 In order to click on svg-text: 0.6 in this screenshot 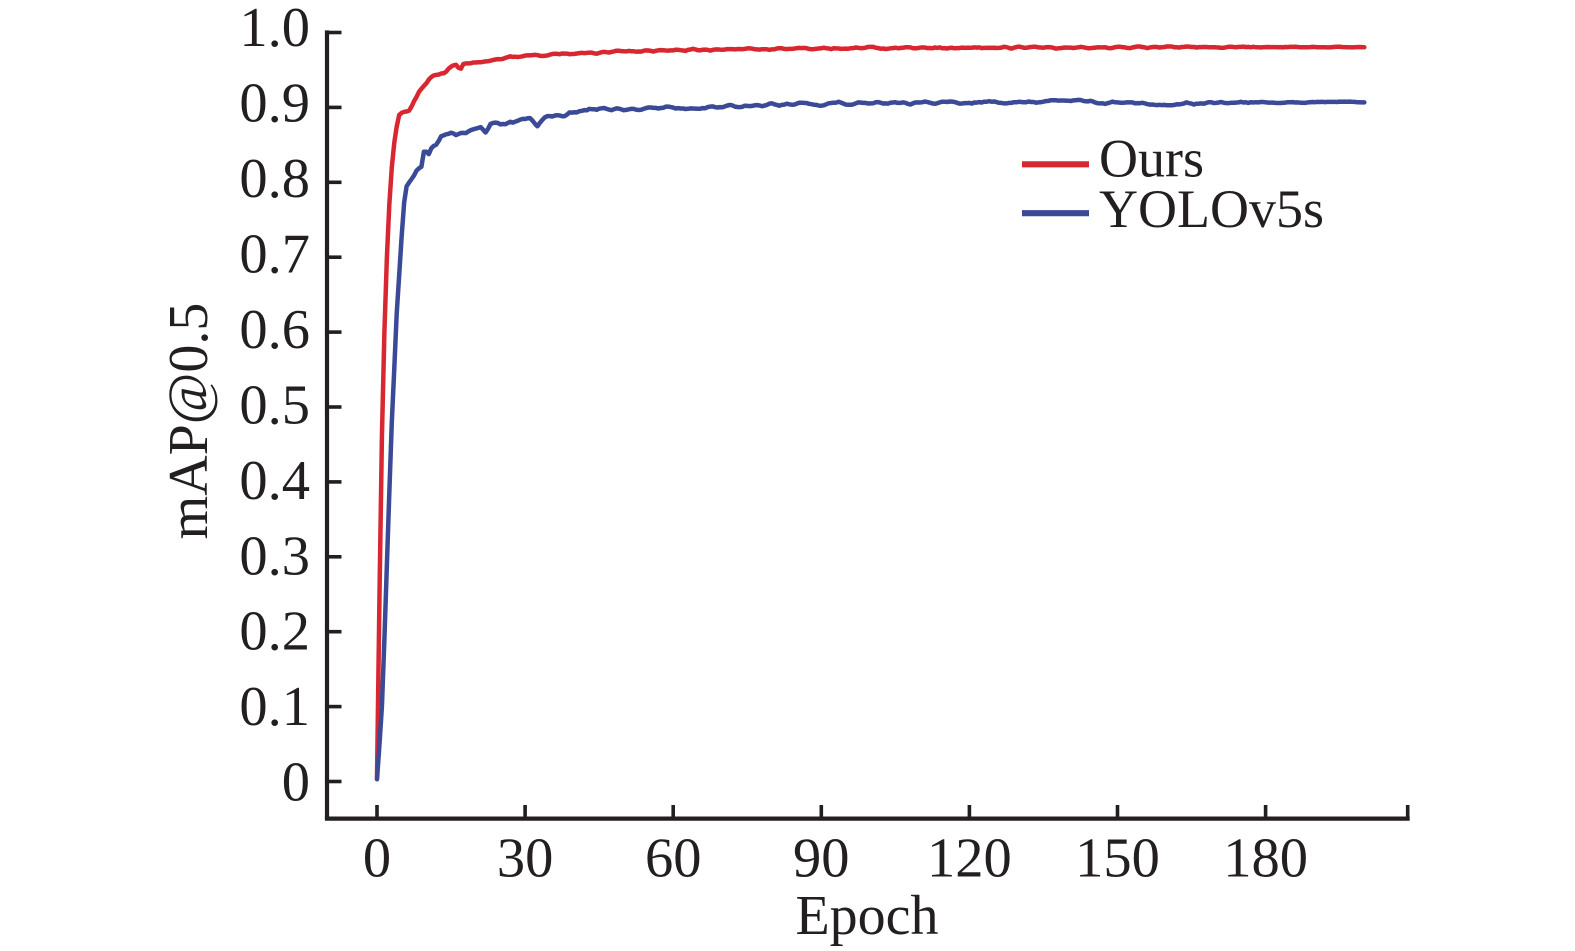, I will do `click(274, 330)`.